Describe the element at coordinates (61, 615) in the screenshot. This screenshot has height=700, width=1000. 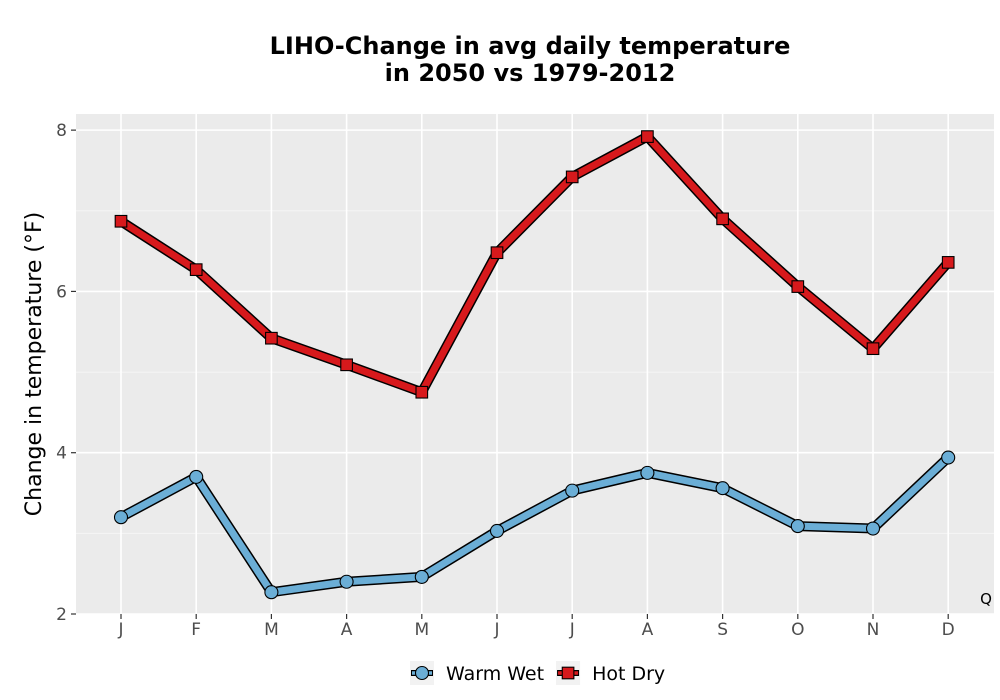
I see `y-tick-label: 2` at that location.